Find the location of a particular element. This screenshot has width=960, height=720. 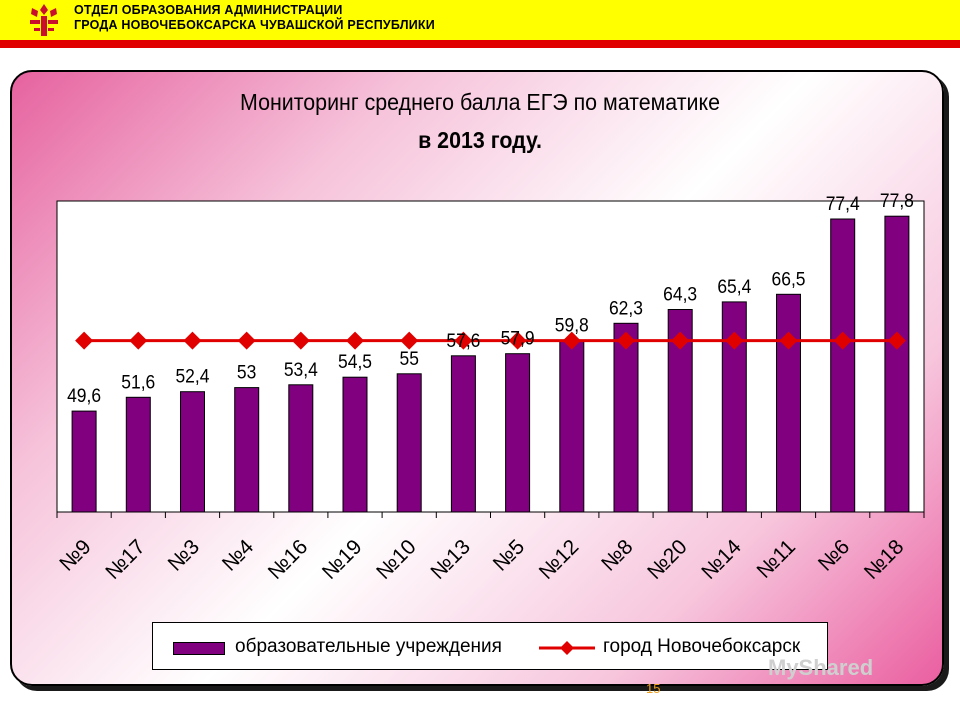

x-tick-label-9: №12 is located at coordinates (559, 559).